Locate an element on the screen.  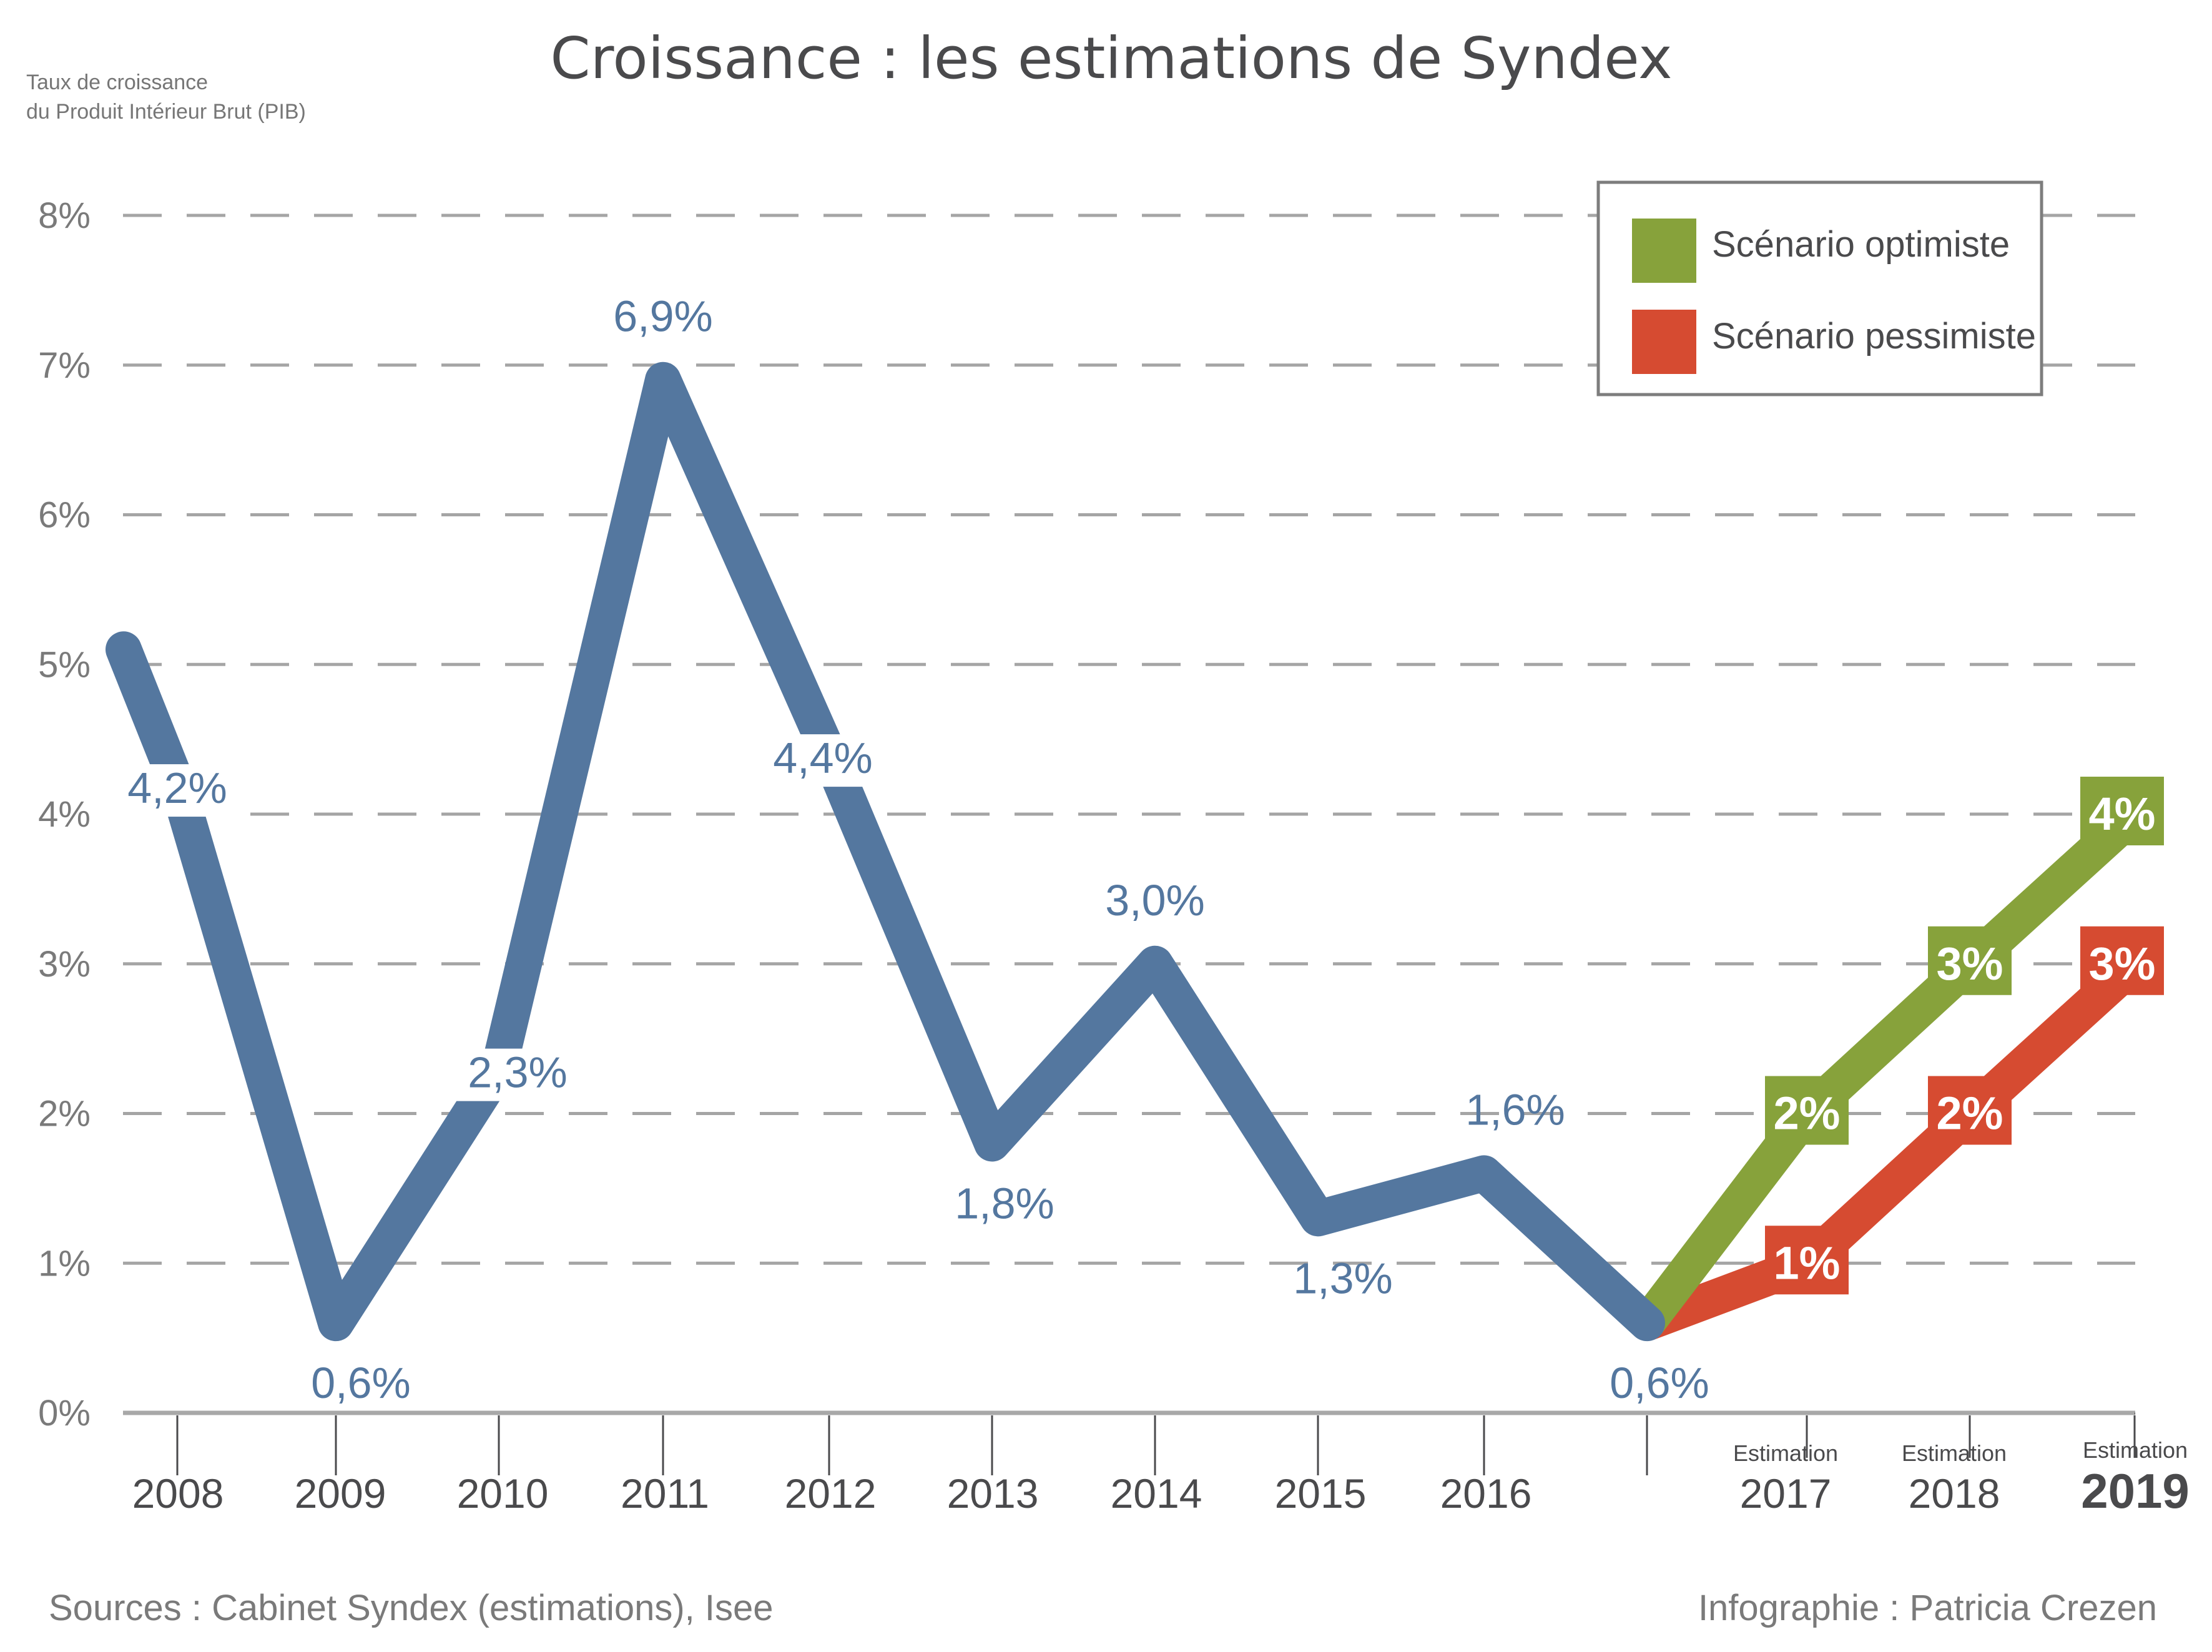
data-label-text: 1,6% is located at coordinates (1515, 1109).